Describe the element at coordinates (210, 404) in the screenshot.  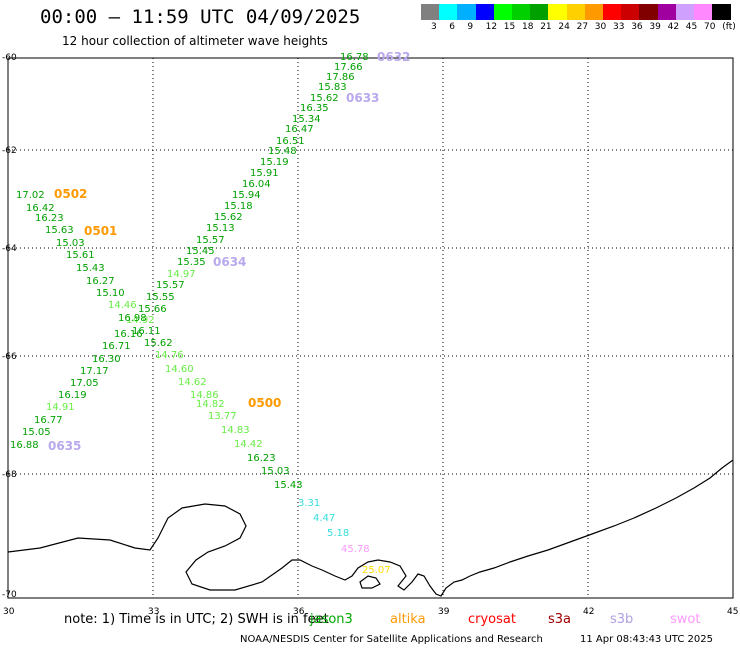
I see `swh-value: 14.82` at that location.